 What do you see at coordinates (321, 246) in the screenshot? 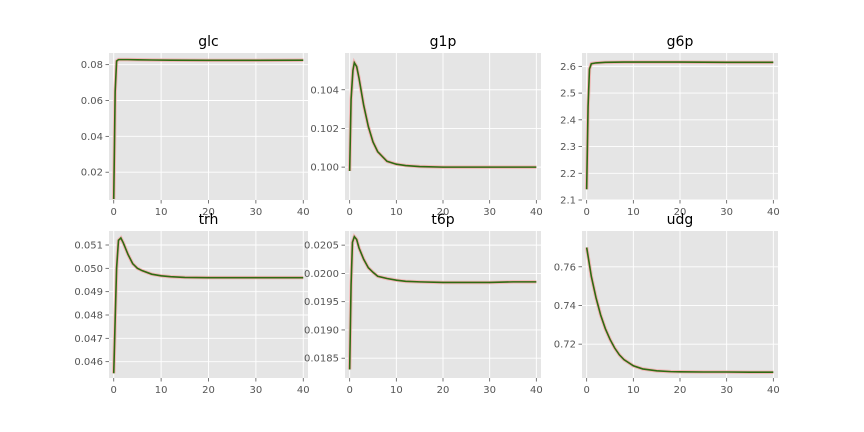
I see `y-tick-label: 0.0205` at bounding box center [321, 246].